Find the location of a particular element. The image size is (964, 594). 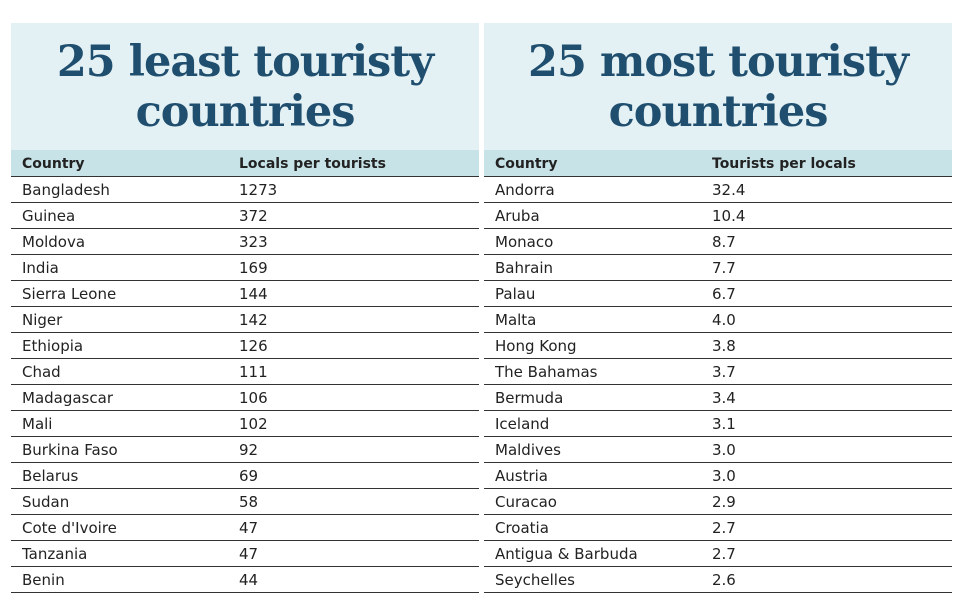

table-row: The Bahamas 3.7 is located at coordinates (718, 372).